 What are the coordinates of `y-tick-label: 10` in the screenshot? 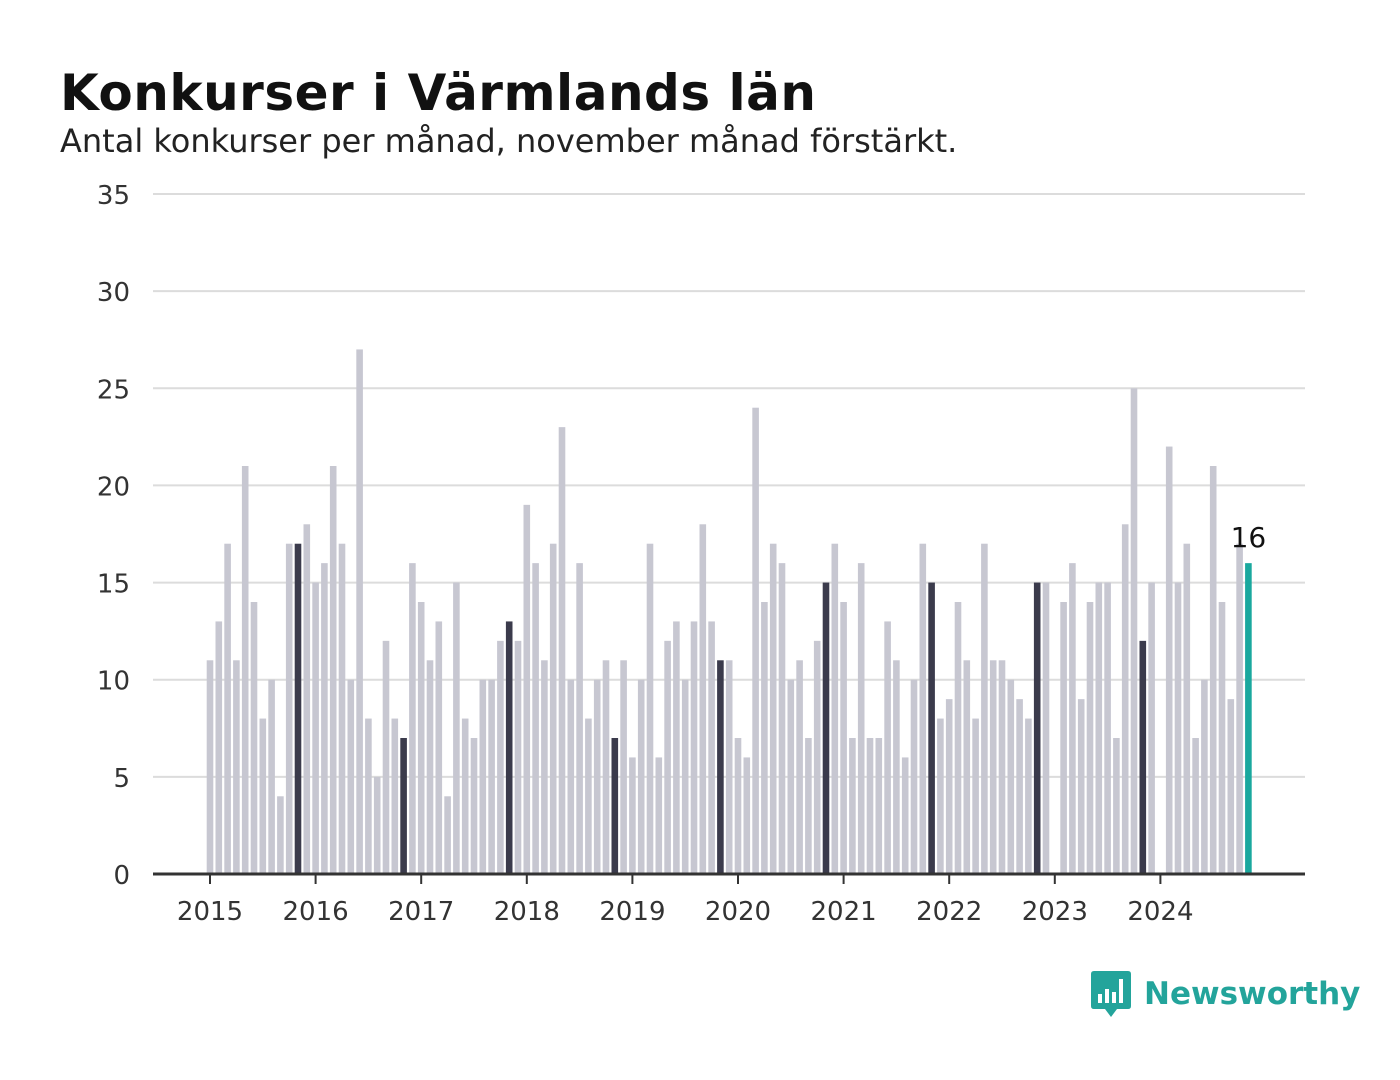 It's located at (113, 682).